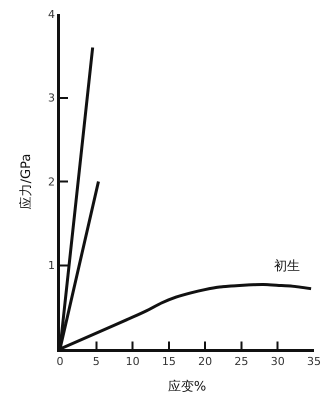 This screenshot has width=330, height=400. I want to click on y-axis-title: 应力/GPa, so click(26, 182).